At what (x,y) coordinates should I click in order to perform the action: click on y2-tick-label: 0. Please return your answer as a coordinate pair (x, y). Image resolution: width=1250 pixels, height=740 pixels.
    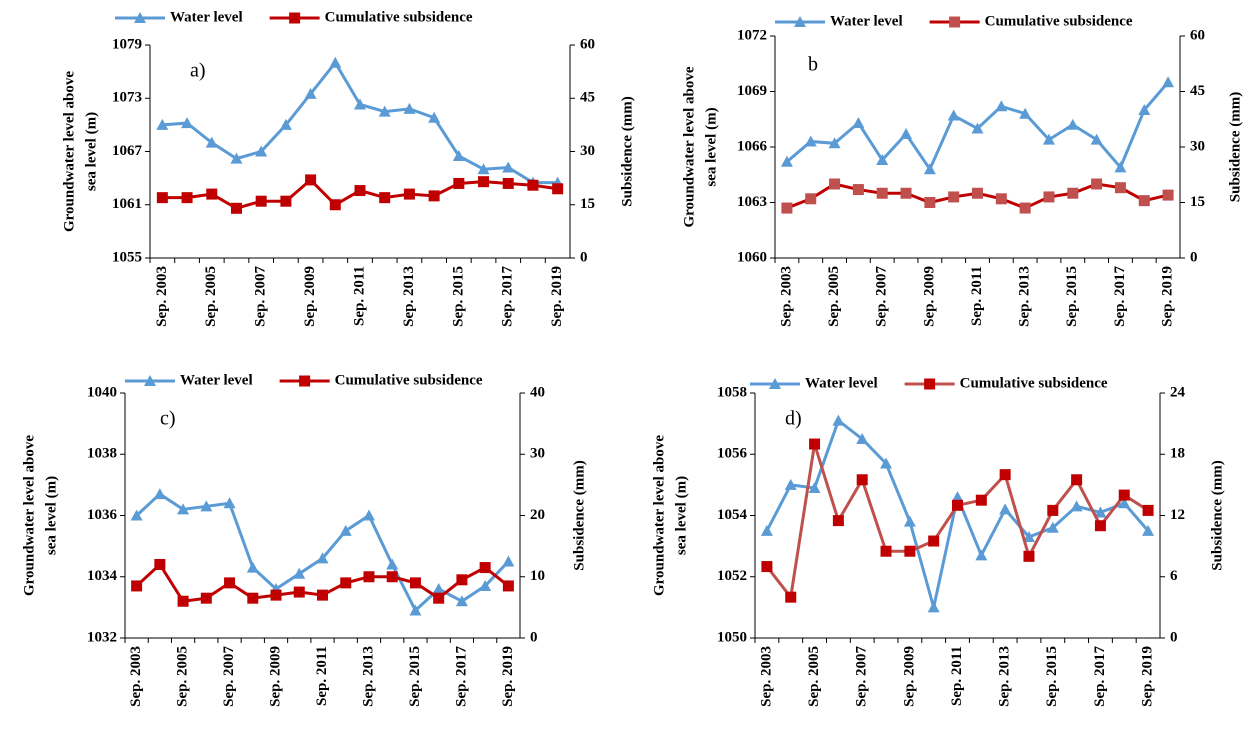
    Looking at the image, I should click on (1174, 637).